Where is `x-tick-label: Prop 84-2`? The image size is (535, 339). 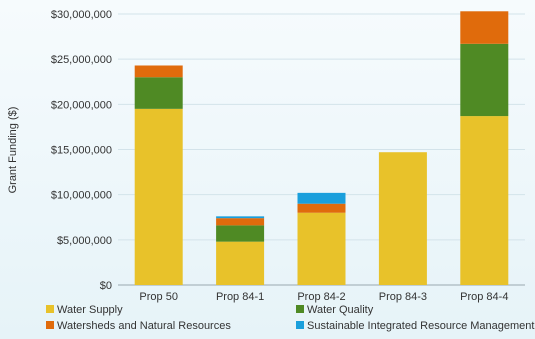 x-tick-label: Prop 84-2 is located at coordinates (321, 297).